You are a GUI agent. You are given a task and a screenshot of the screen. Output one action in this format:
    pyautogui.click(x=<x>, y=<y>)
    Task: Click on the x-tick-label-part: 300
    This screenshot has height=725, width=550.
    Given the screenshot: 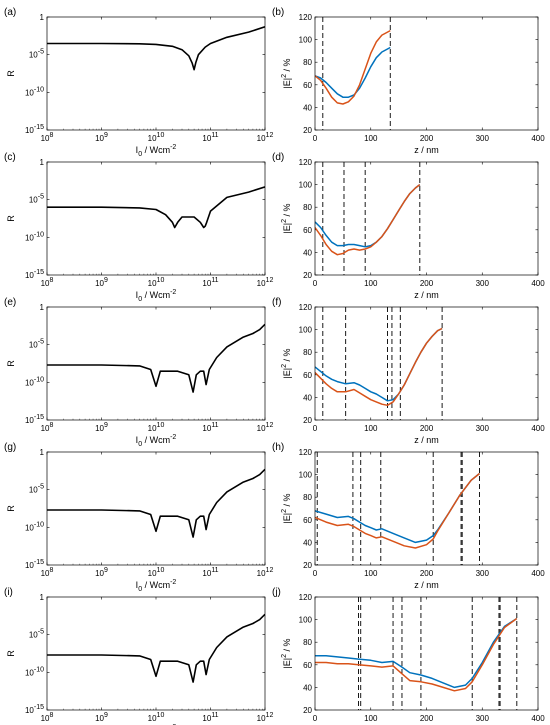 What is the action you would take?
    pyautogui.click(x=483, y=428)
    